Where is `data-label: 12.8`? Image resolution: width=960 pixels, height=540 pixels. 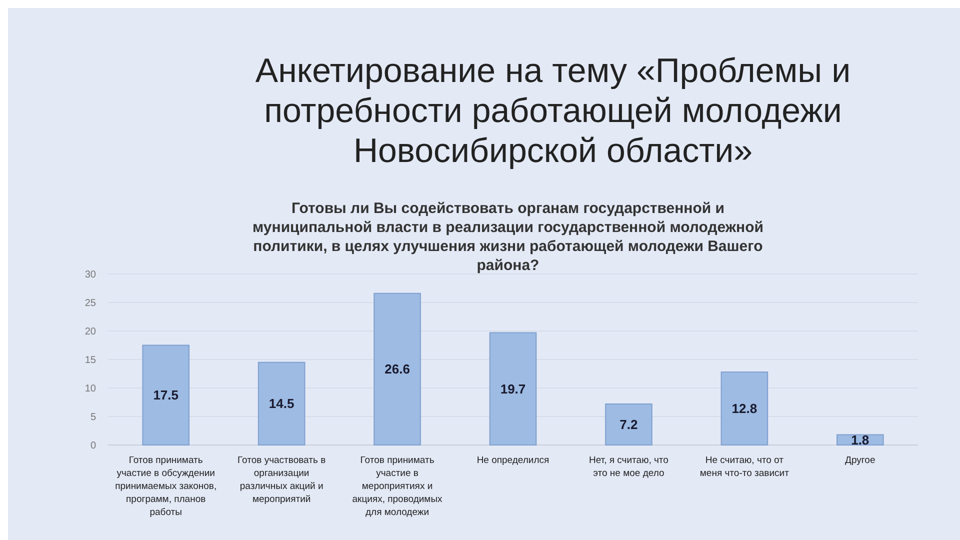
data-label: 12.8 is located at coordinates (745, 408).